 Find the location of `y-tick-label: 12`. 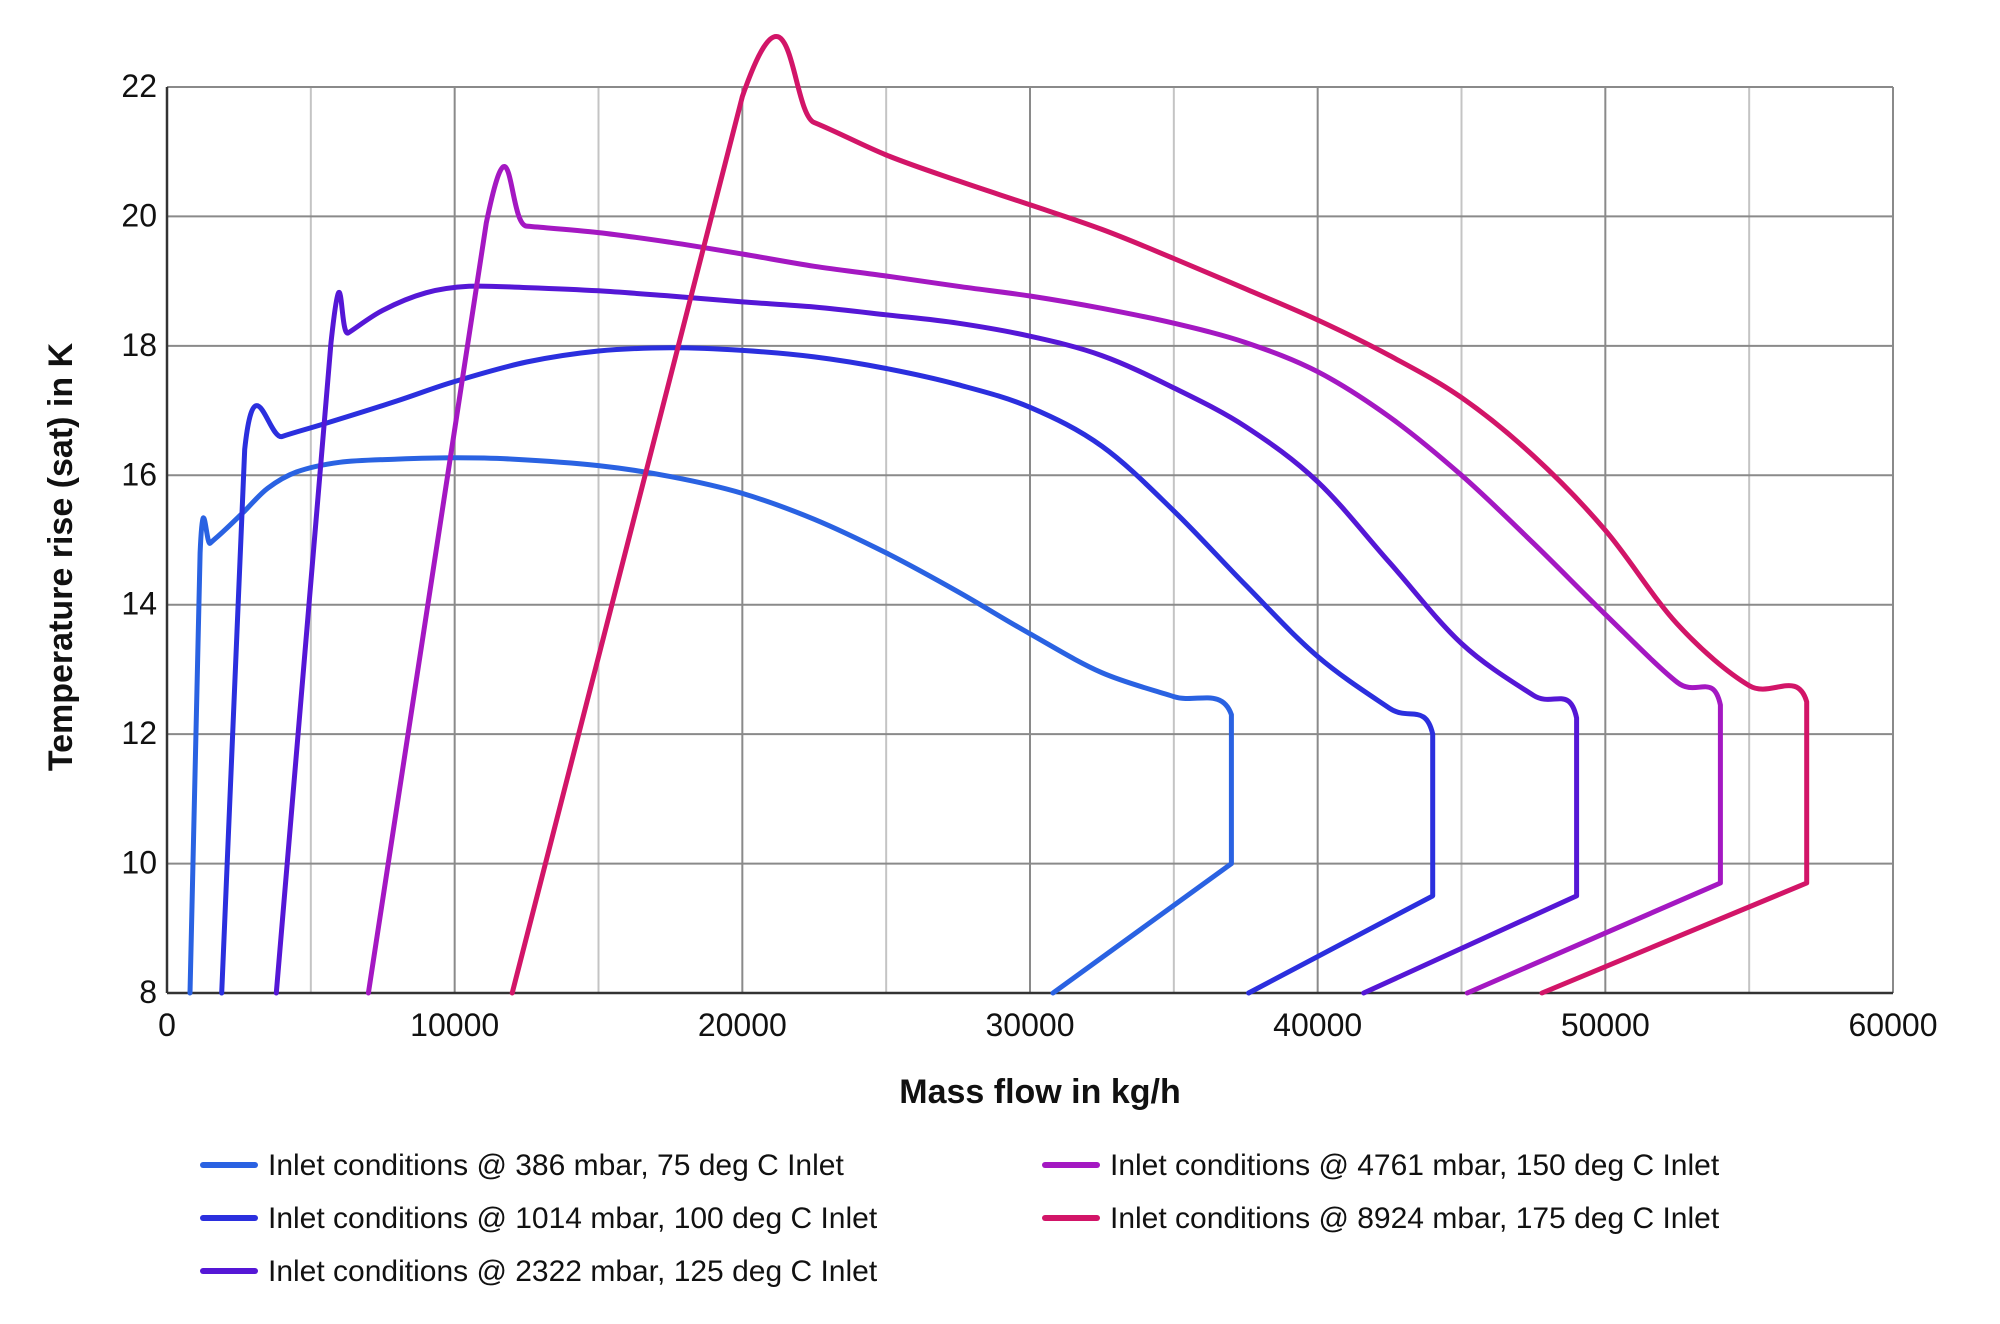

y-tick-label: 12 is located at coordinates (139, 733).